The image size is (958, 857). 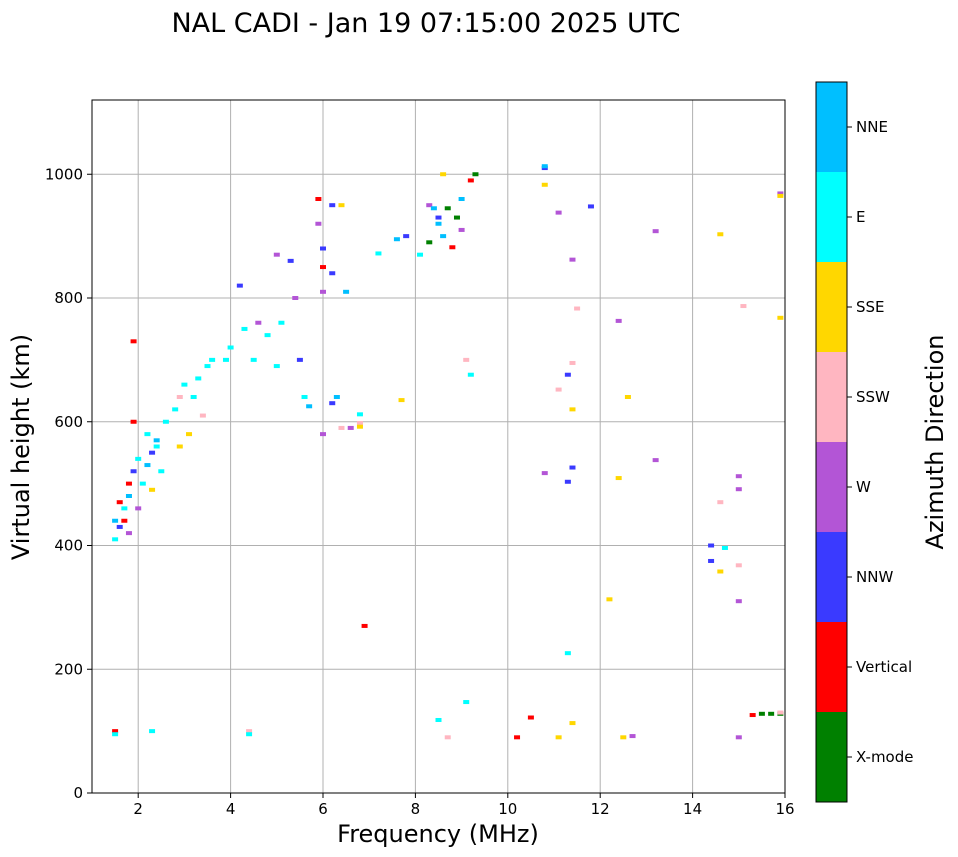 What do you see at coordinates (64, 174) in the screenshot?
I see `y-tick-label: 1000` at bounding box center [64, 174].